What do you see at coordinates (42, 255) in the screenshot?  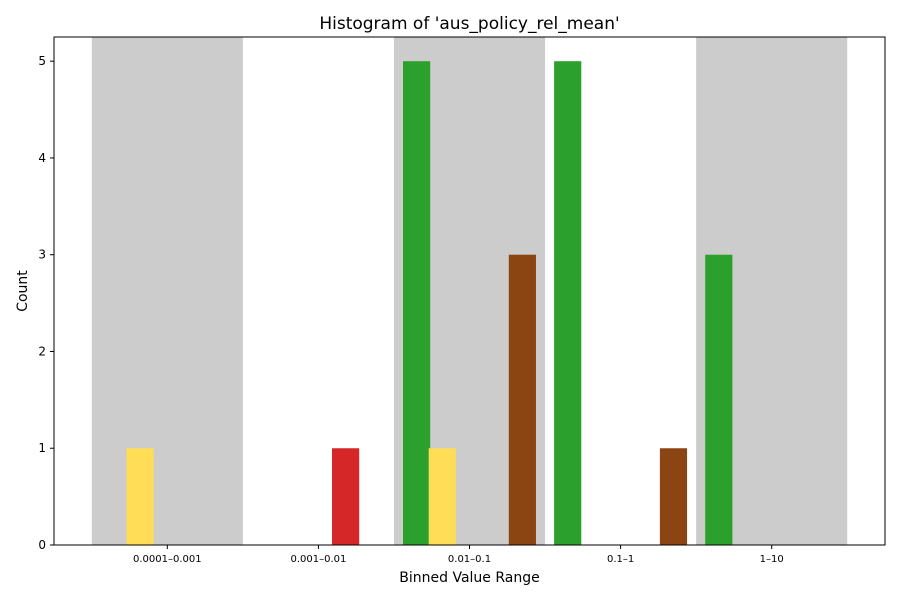 I see `y-tick-label: 3` at bounding box center [42, 255].